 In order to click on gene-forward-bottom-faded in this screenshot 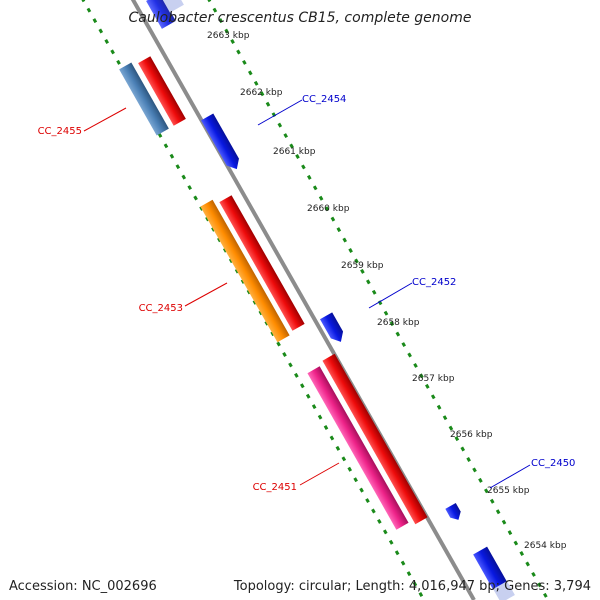, I will do `click(504, 590)`.